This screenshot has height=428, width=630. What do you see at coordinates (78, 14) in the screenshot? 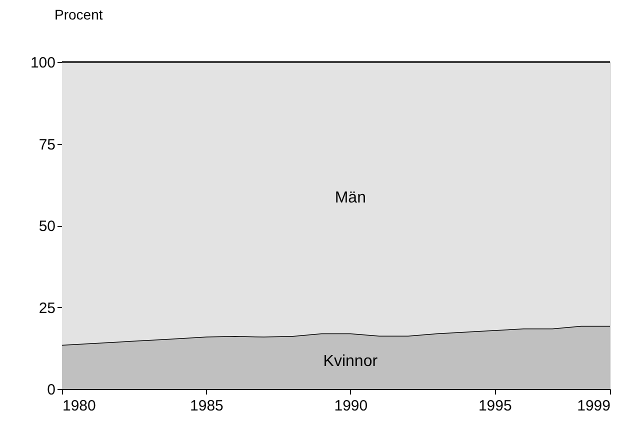
I see `y-axis-title: Procent` at bounding box center [78, 14].